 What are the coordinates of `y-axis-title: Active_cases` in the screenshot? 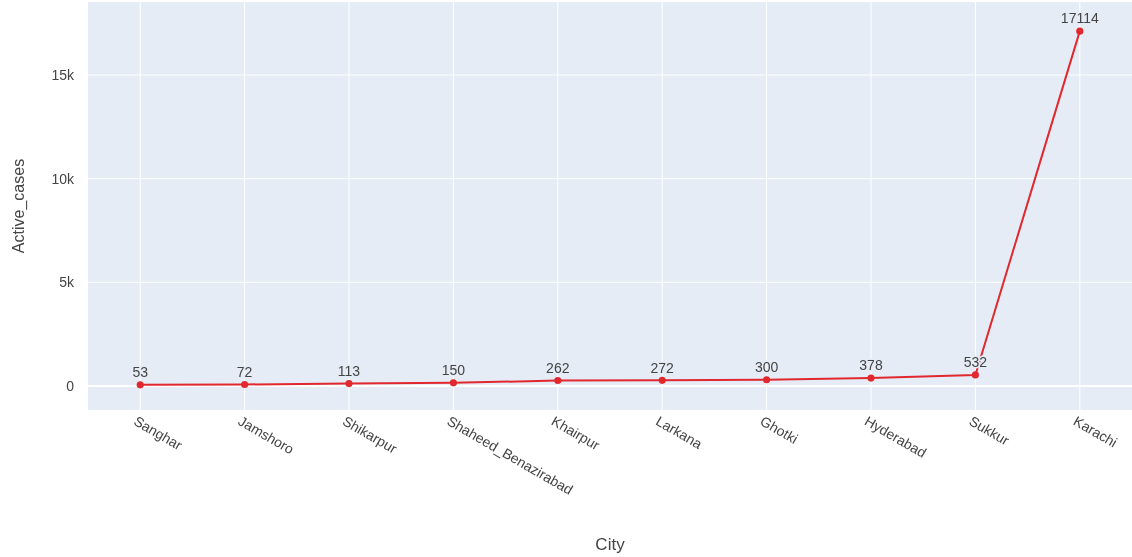 It's located at (19, 206).